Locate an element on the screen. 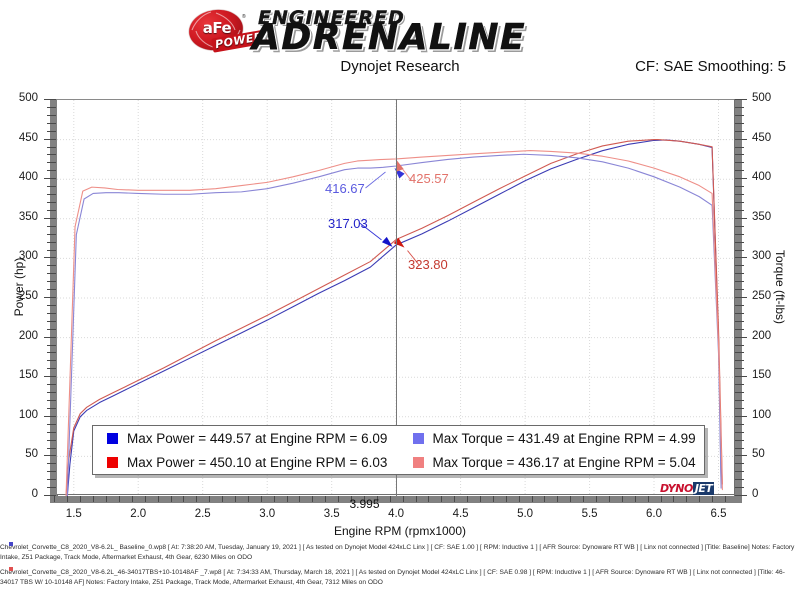 This screenshot has width=800, height=600. x-tick-label: 3.0 is located at coordinates (267, 514).